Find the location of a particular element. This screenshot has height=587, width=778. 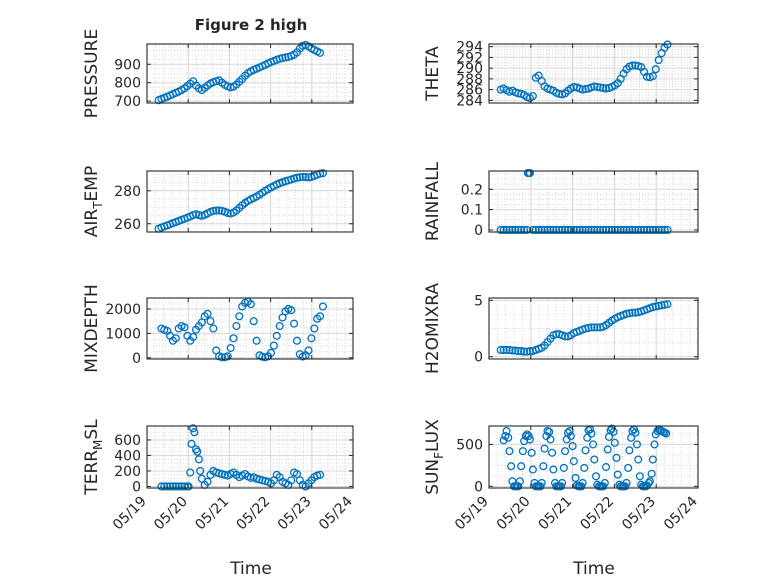

y-axis-label-part: AIR is located at coordinates (92, 223).